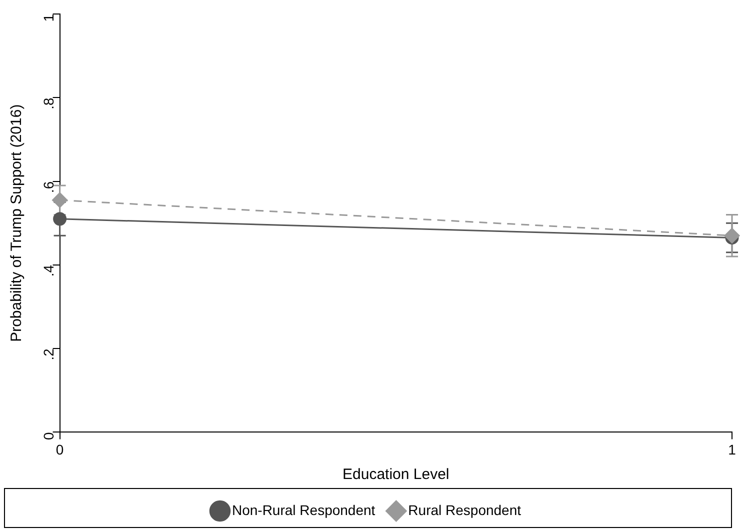 This screenshot has width=744, height=532. What do you see at coordinates (48, 18) in the screenshot?
I see `y-tick-label: 1` at bounding box center [48, 18].